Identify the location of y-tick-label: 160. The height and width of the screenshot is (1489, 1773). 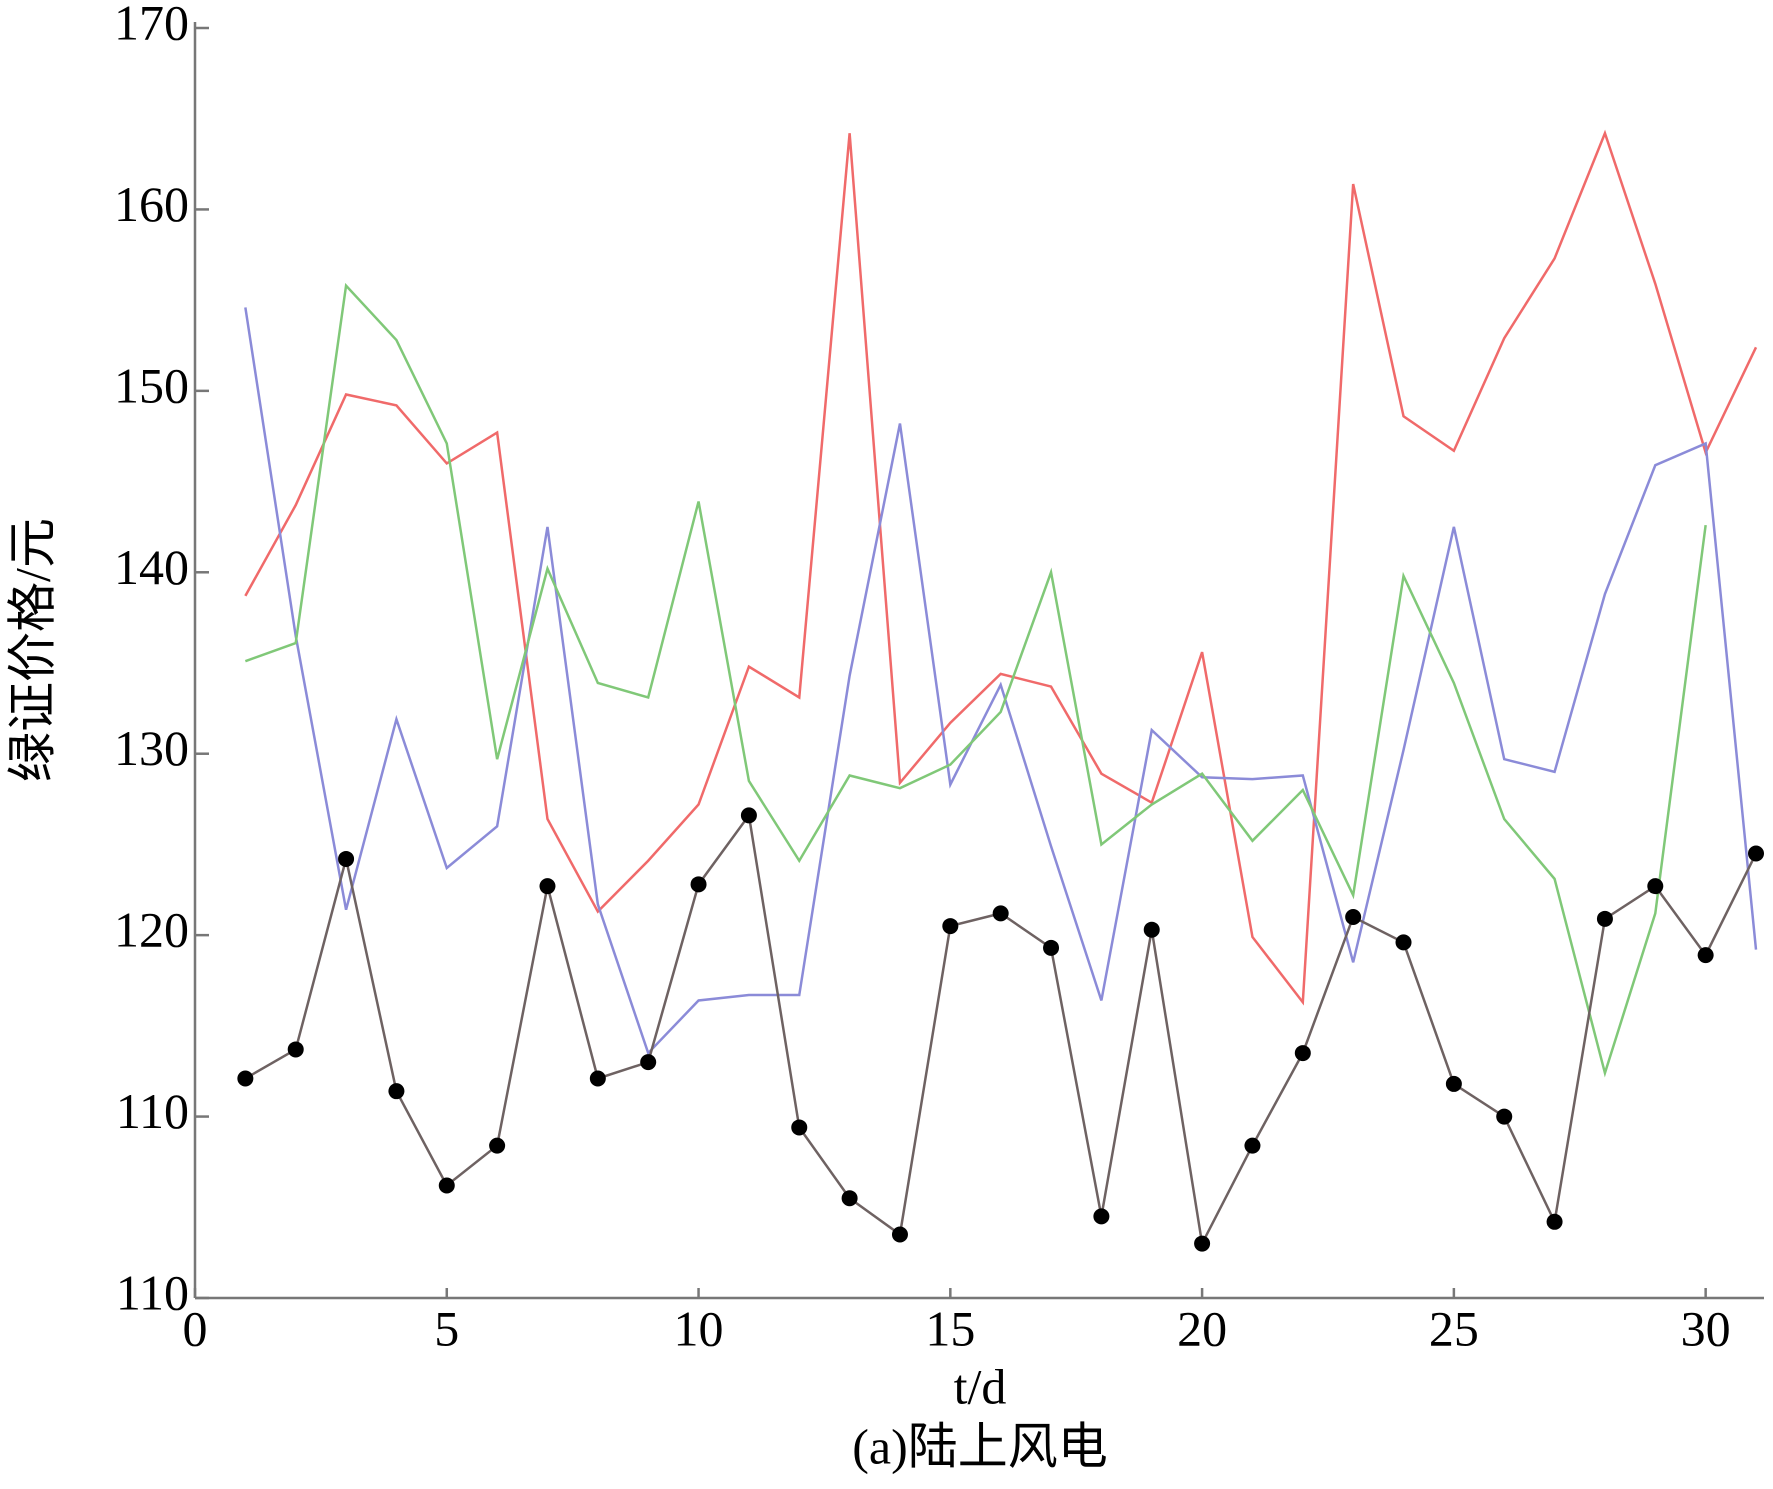
(151, 204).